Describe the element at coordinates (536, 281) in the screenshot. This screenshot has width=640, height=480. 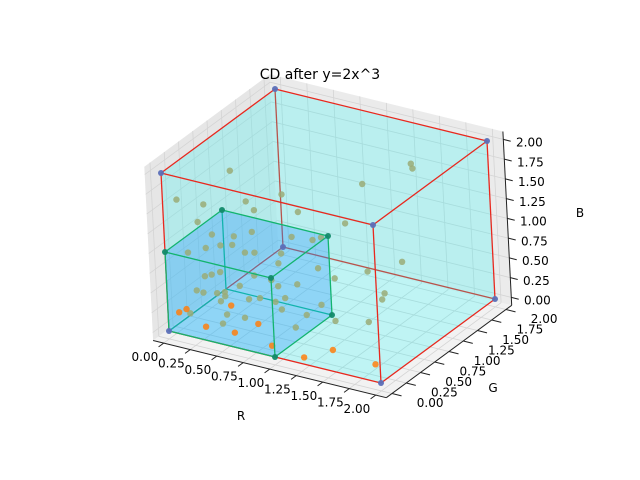
I see `z-tick-label: 0.25` at that location.